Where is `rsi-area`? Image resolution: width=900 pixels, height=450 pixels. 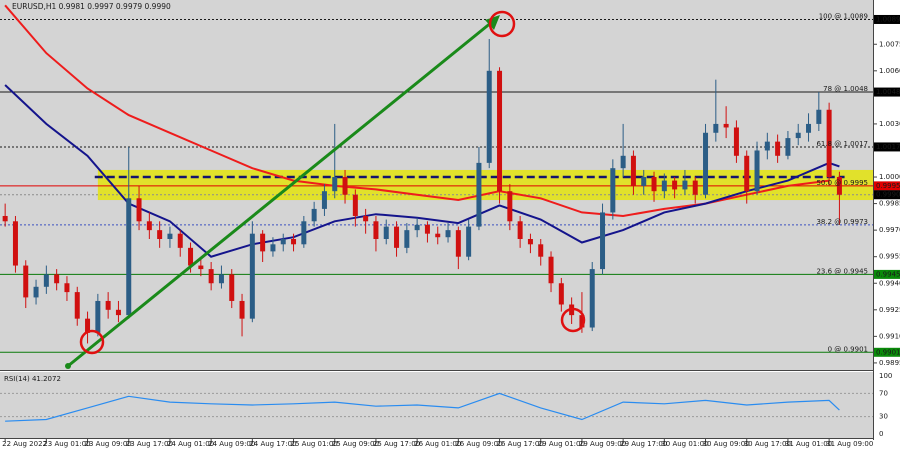
rsi-area is located at coordinates (436, 405).